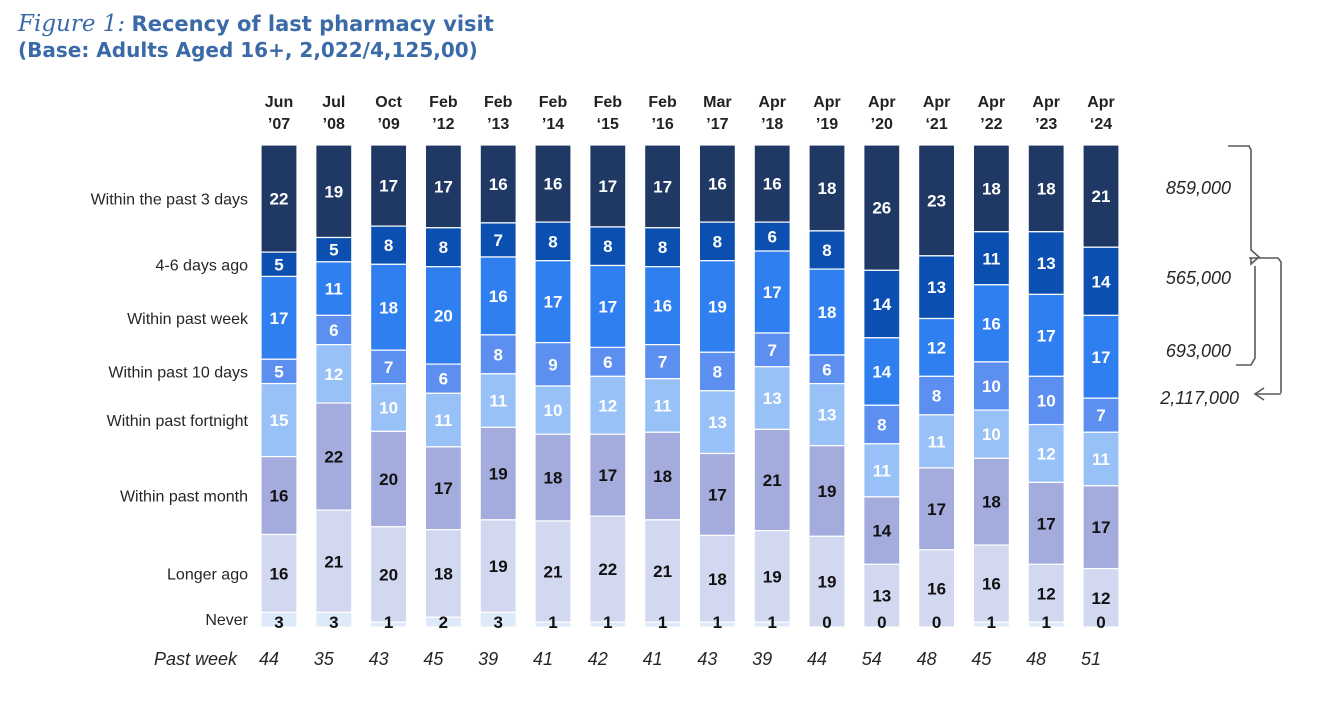  I want to click on data-label: 1, so click(552, 622).